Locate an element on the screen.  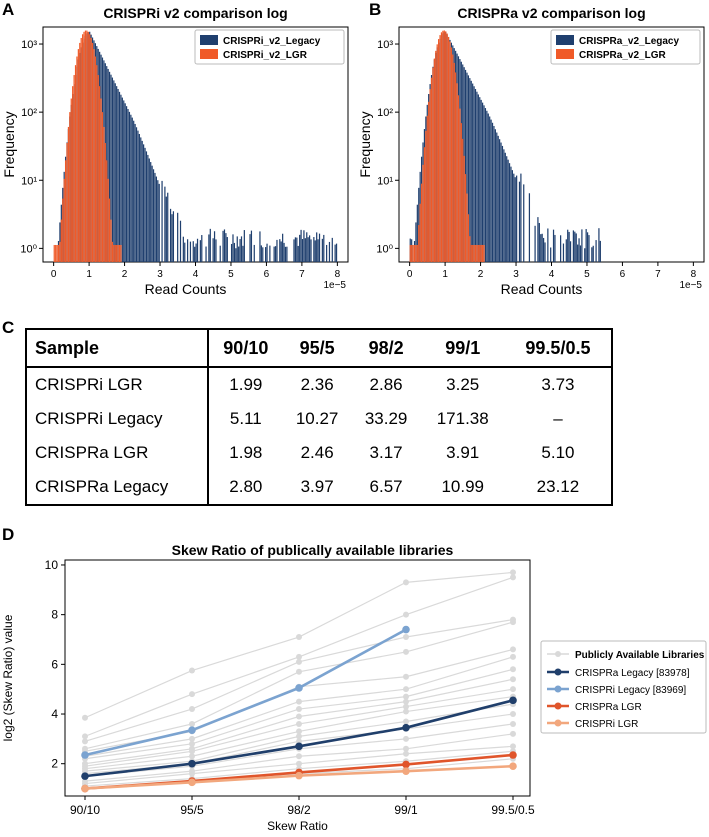
panel-letter-b: B is located at coordinates (375, 9).